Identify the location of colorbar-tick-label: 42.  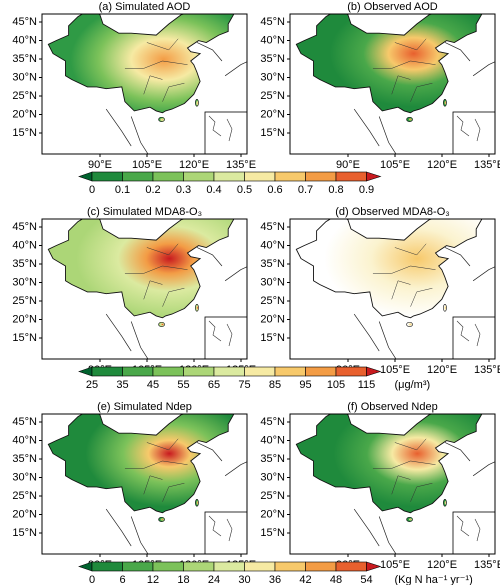
(305, 579).